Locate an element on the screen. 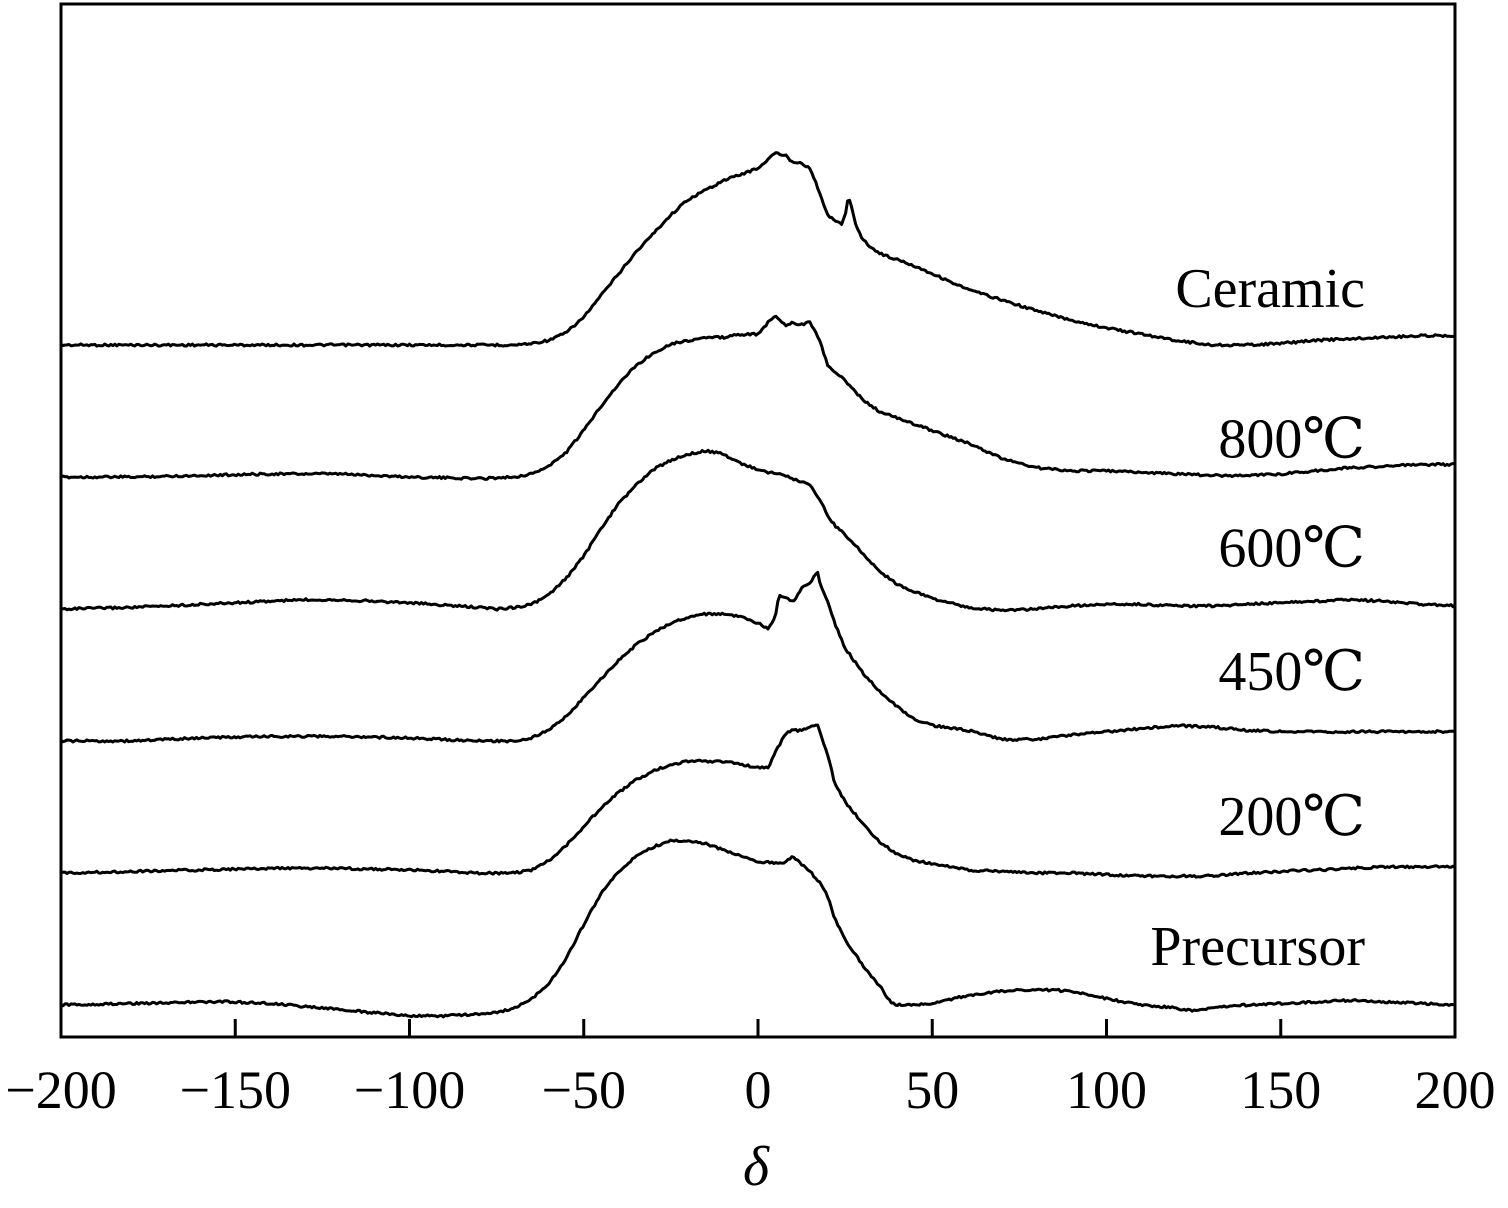 The height and width of the screenshot is (1208, 1508). x-axis-tick-labels: −200 −150 −100 −50 0 50 100 150 200 is located at coordinates (750, 1090).